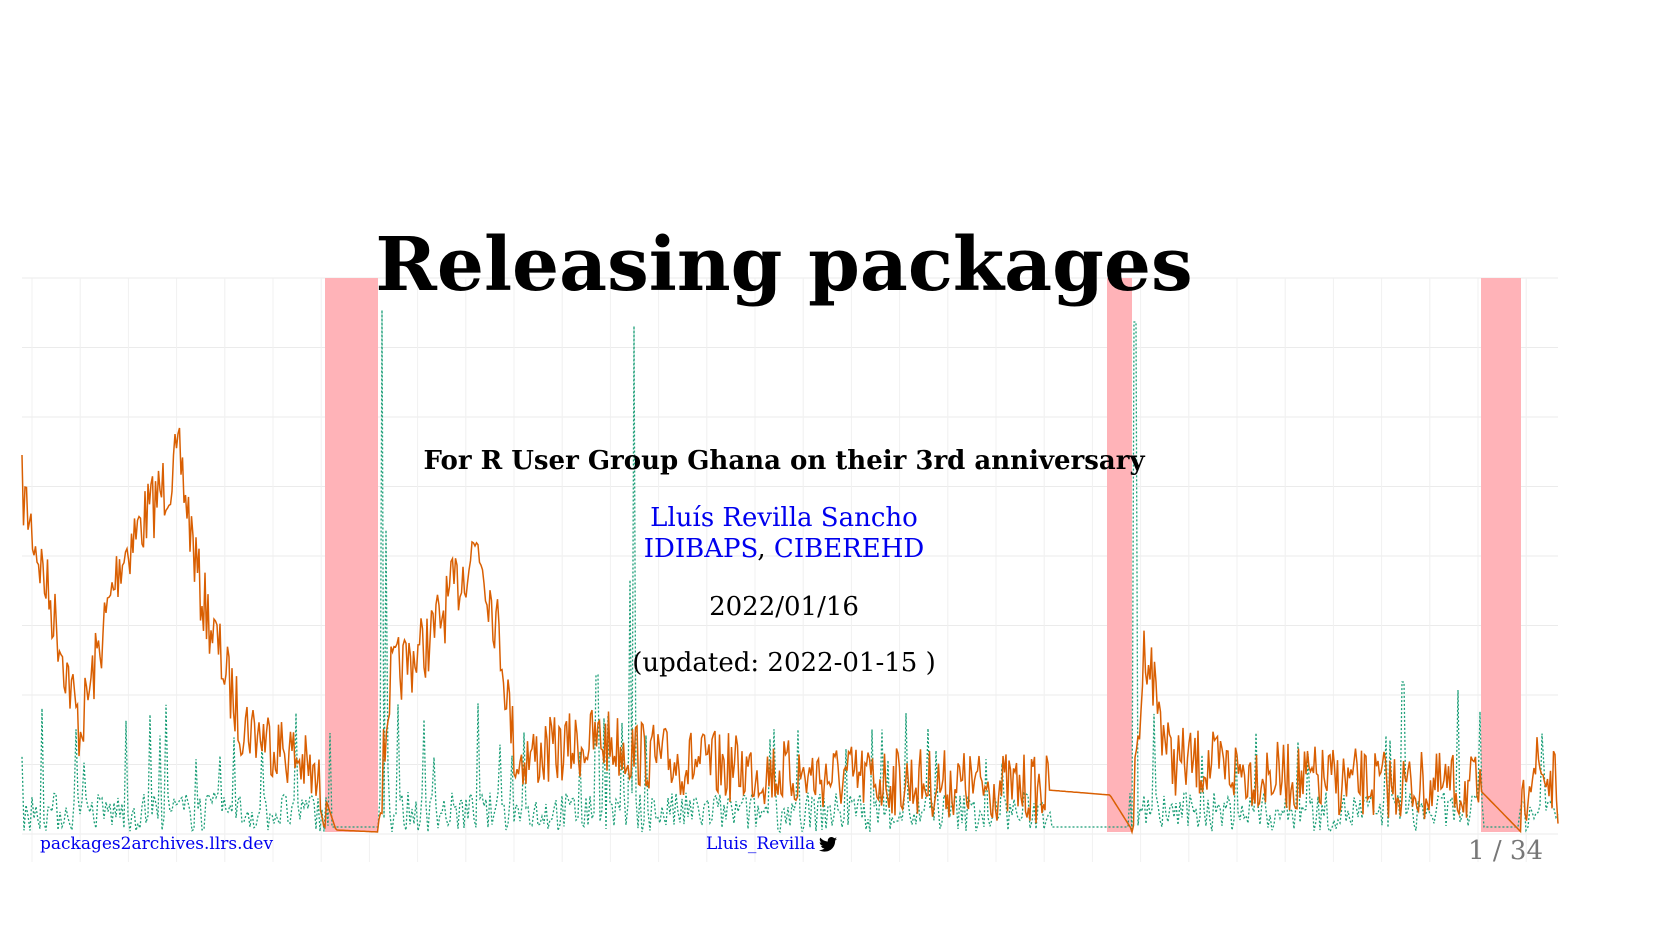 The width and height of the screenshot is (1661, 935). I want to click on twitter-icon, so click(828, 844).